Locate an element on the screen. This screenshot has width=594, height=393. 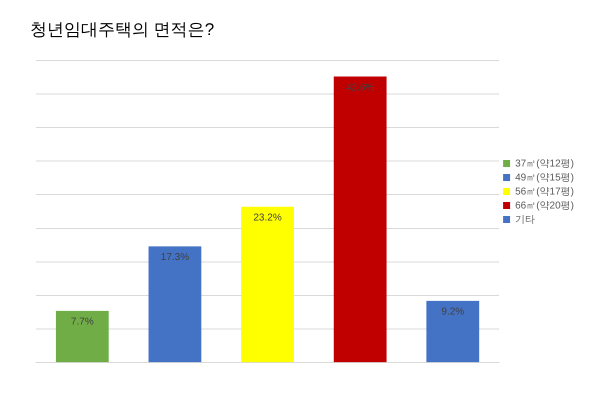
data-label: 42.6% is located at coordinates (360, 88).